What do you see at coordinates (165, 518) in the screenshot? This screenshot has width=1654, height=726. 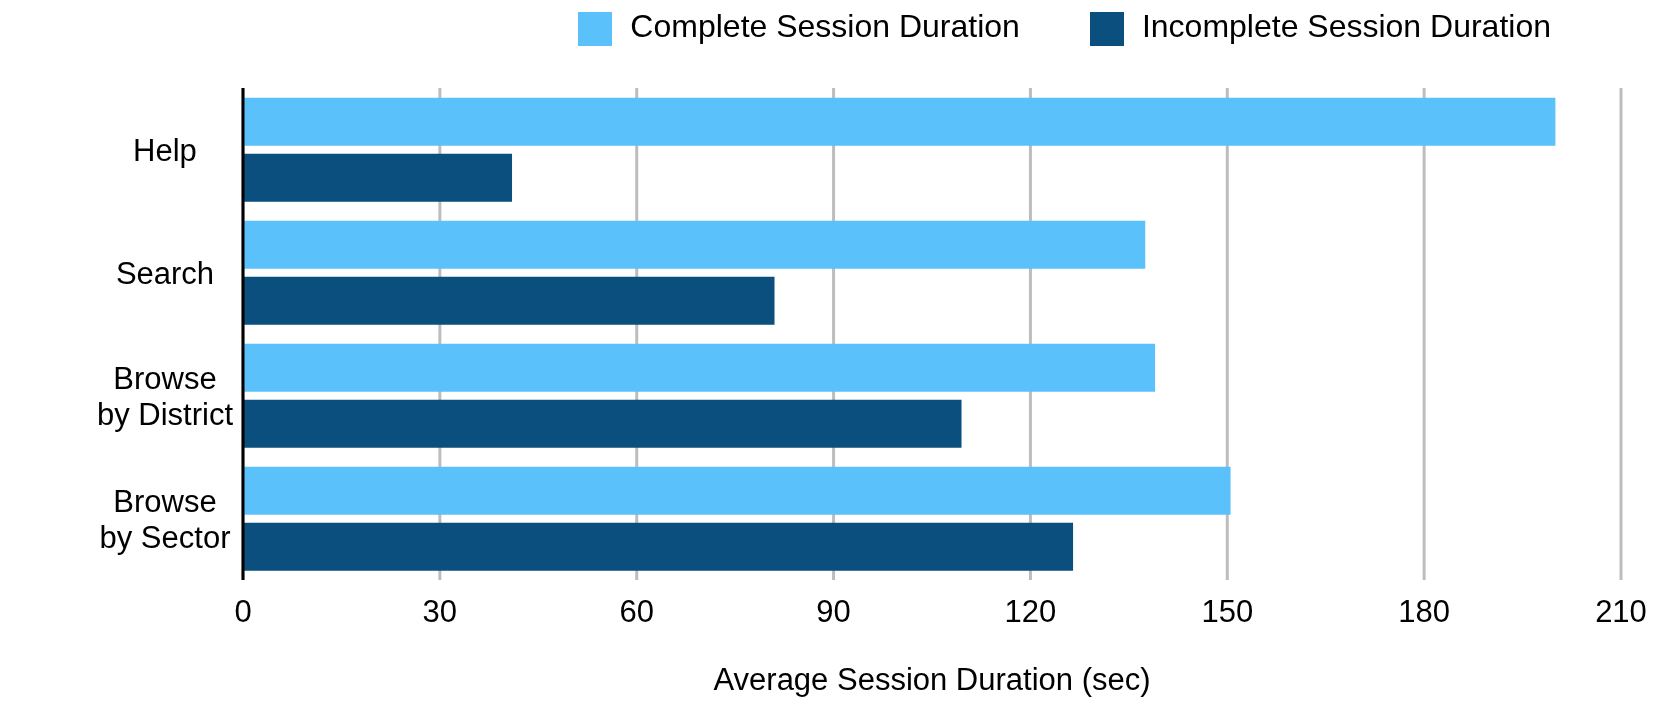 I see `y-tick-label: Browse by Sector` at bounding box center [165, 518].